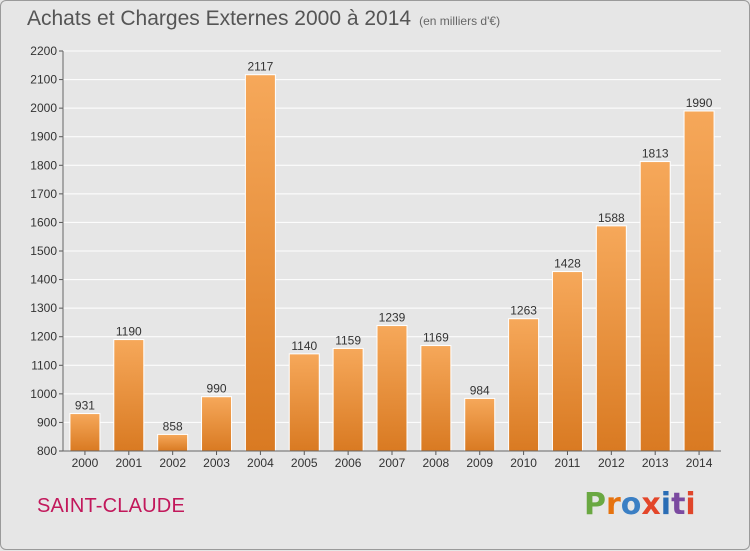 Image resolution: width=750 pixels, height=551 pixels. What do you see at coordinates (479, 463) in the screenshot?
I see `x-tick-label-2009: 2009` at bounding box center [479, 463].